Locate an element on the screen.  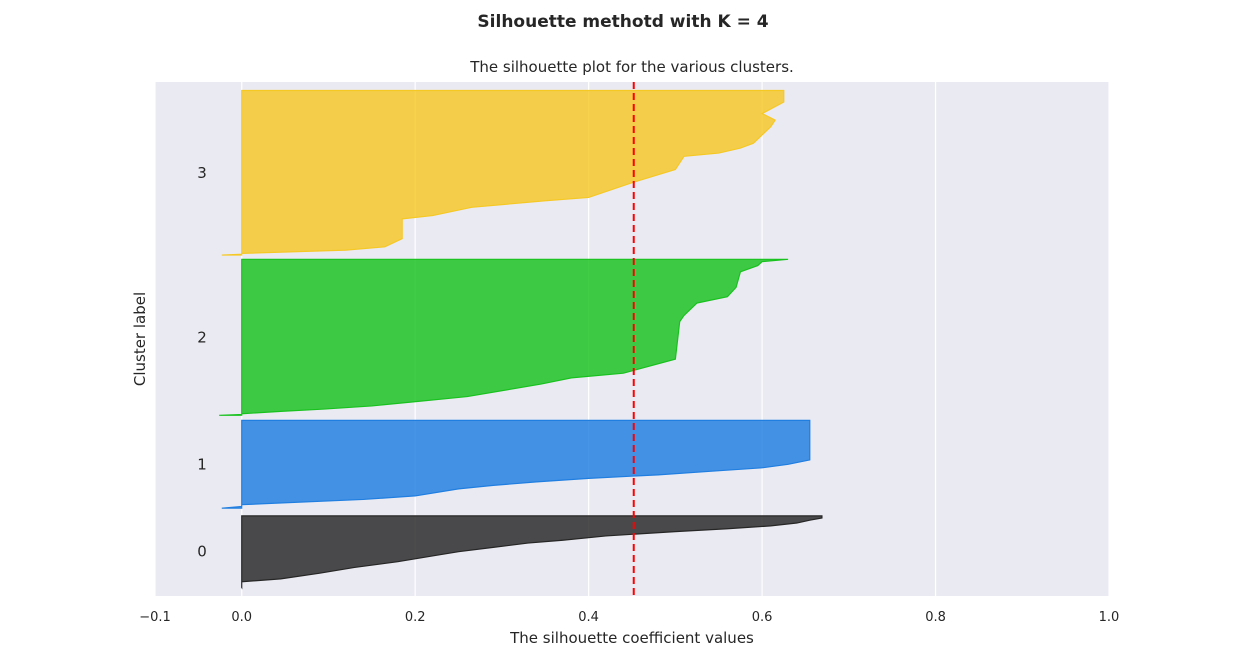
x-tick-label-6: 1.0 is located at coordinates (1109, 617).